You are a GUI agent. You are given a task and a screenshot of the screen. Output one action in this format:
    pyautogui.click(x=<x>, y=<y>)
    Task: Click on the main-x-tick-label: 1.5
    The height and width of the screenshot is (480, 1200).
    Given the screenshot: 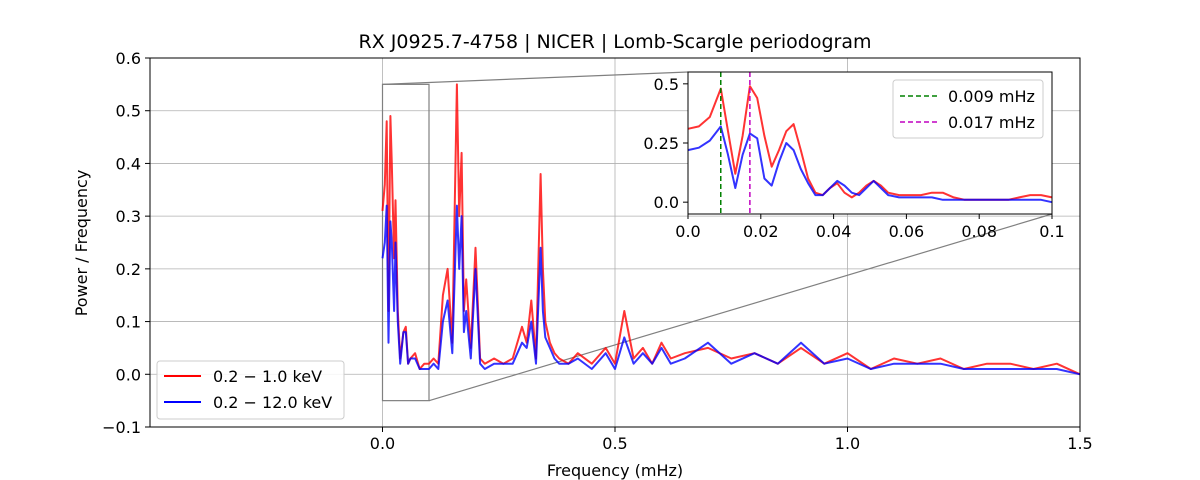 What is the action you would take?
    pyautogui.click(x=1079, y=443)
    